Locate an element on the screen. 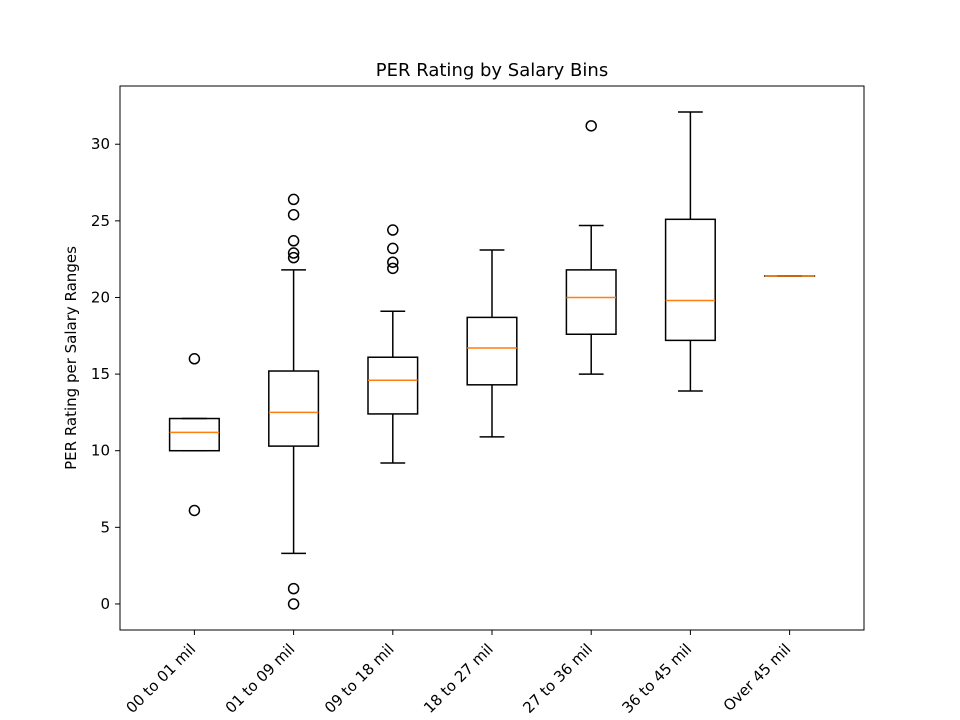 Image resolution: width=960 pixels, height=720 pixels. x-tick-label: 01 to 09 mil is located at coordinates (260, 678).